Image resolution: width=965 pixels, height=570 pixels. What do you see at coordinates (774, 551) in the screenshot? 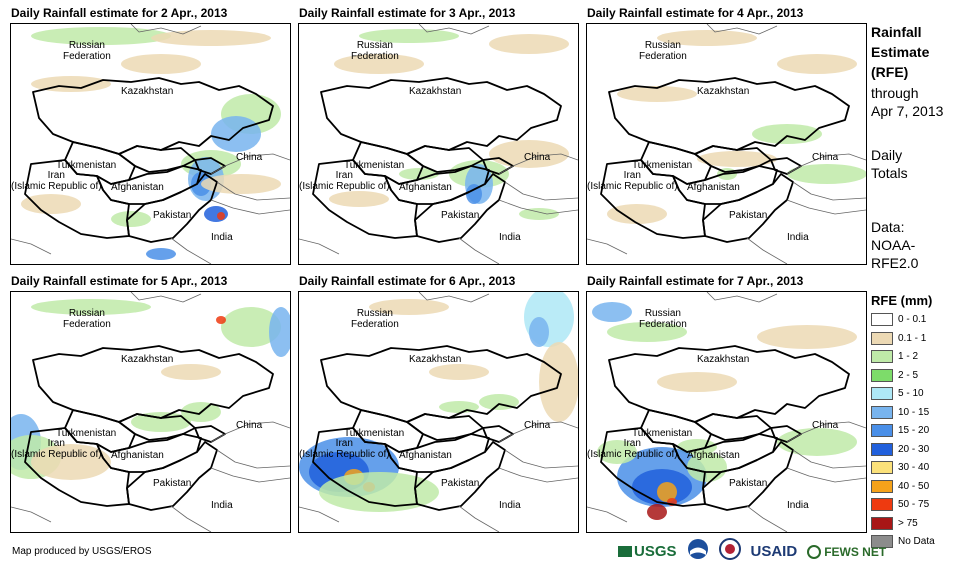
I see `usaid-logo: USAID` at bounding box center [774, 551].